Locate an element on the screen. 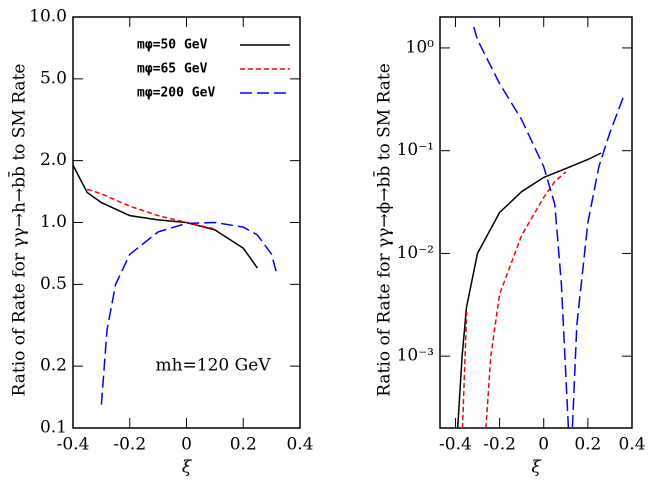  legend-label: mφ=200 GeV is located at coordinates (176, 93).